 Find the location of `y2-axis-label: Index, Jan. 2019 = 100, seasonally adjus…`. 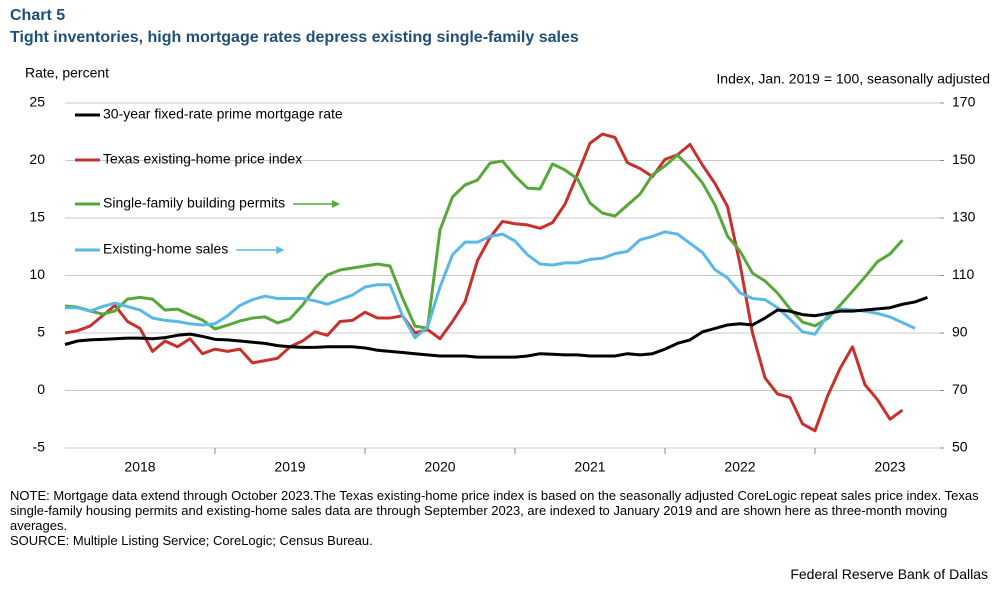

y2-axis-label: Index, Jan. 2019 = 100, seasonally adjus… is located at coordinates (853, 79).